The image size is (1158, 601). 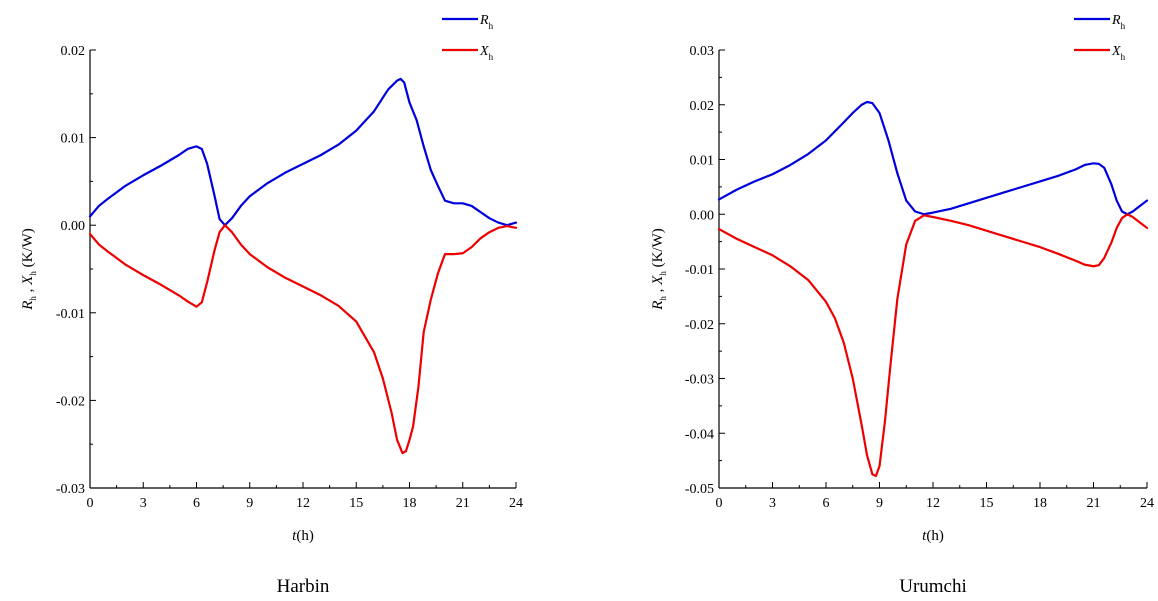 I want to click on y-tick-label: 0.03, so click(x=702, y=51).